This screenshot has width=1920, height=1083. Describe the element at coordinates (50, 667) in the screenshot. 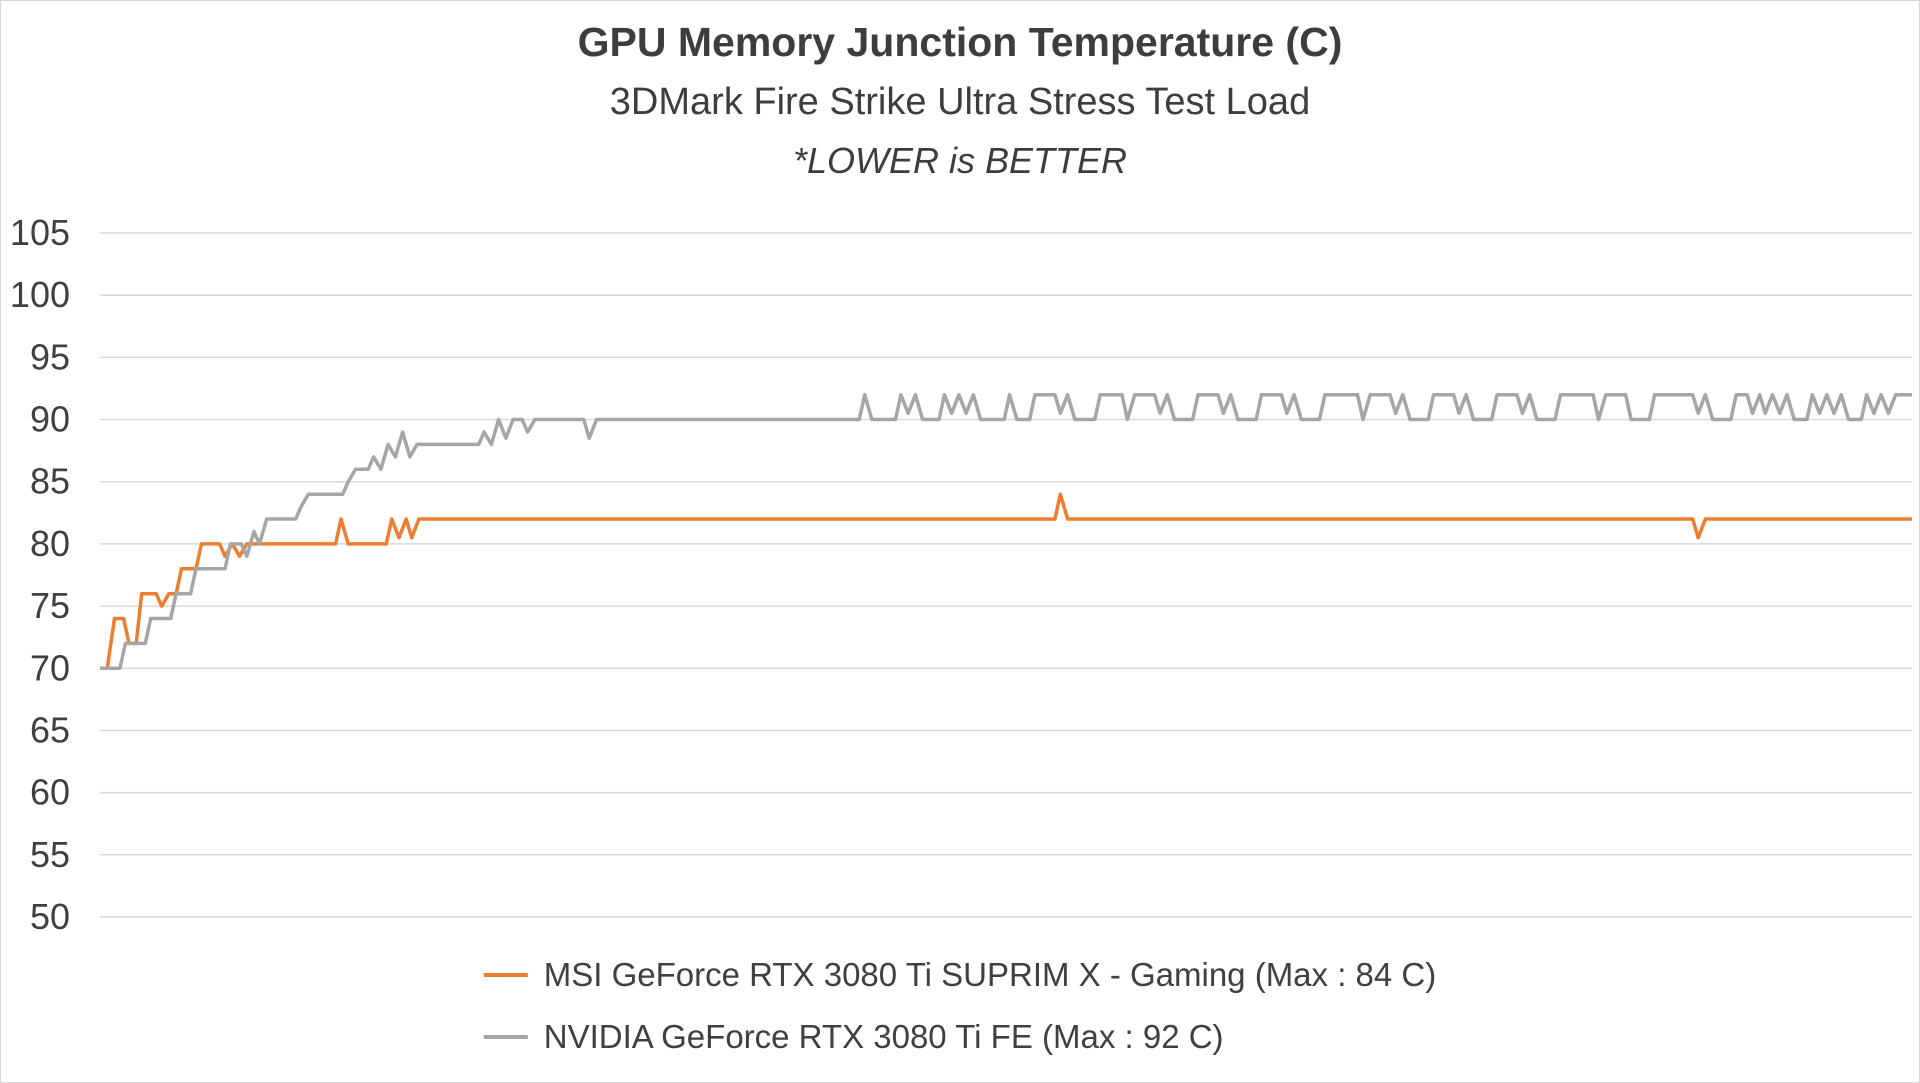

I see `y-axis-tick-label: 70` at that location.